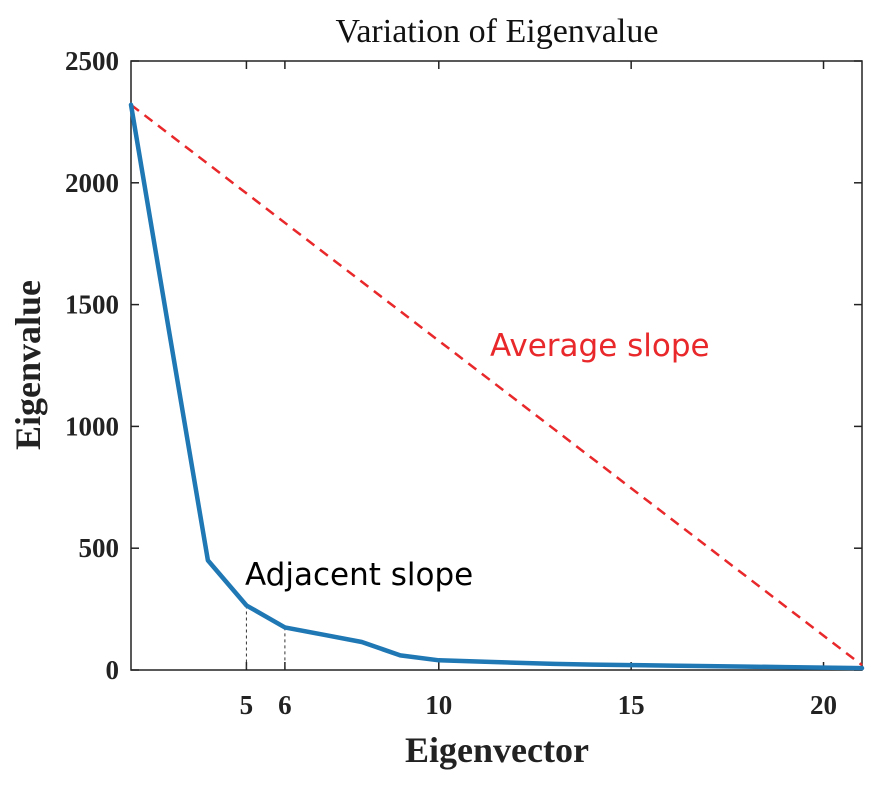 Image resolution: width=871 pixels, height=785 pixels. I want to click on x-tick-label: 10, so click(438, 705).